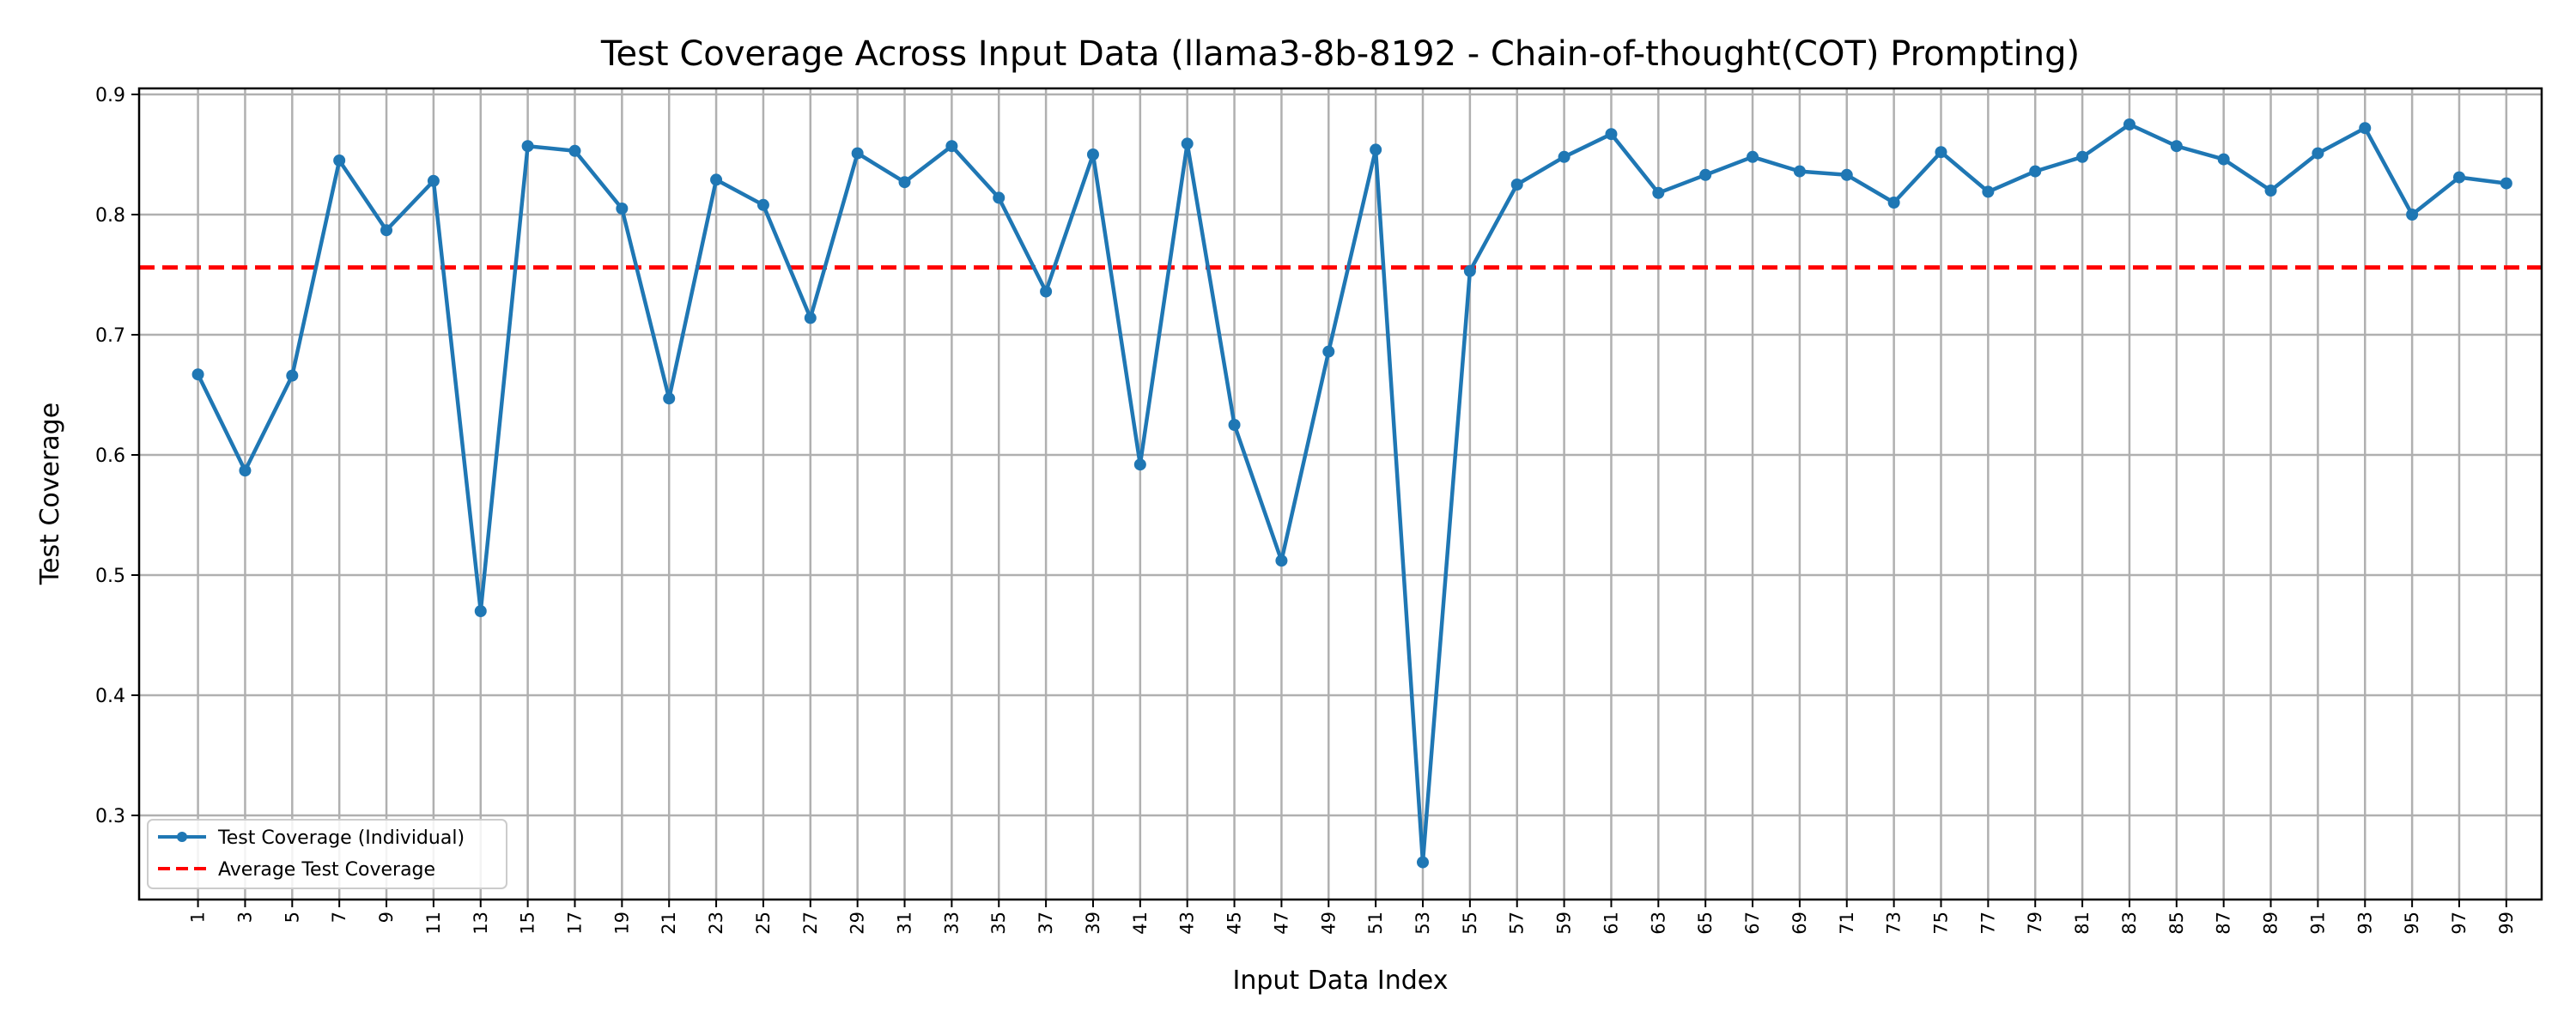 The height and width of the screenshot is (1030, 2576). Describe the element at coordinates (244, 917) in the screenshot. I see `x-tick-label: 3` at that location.